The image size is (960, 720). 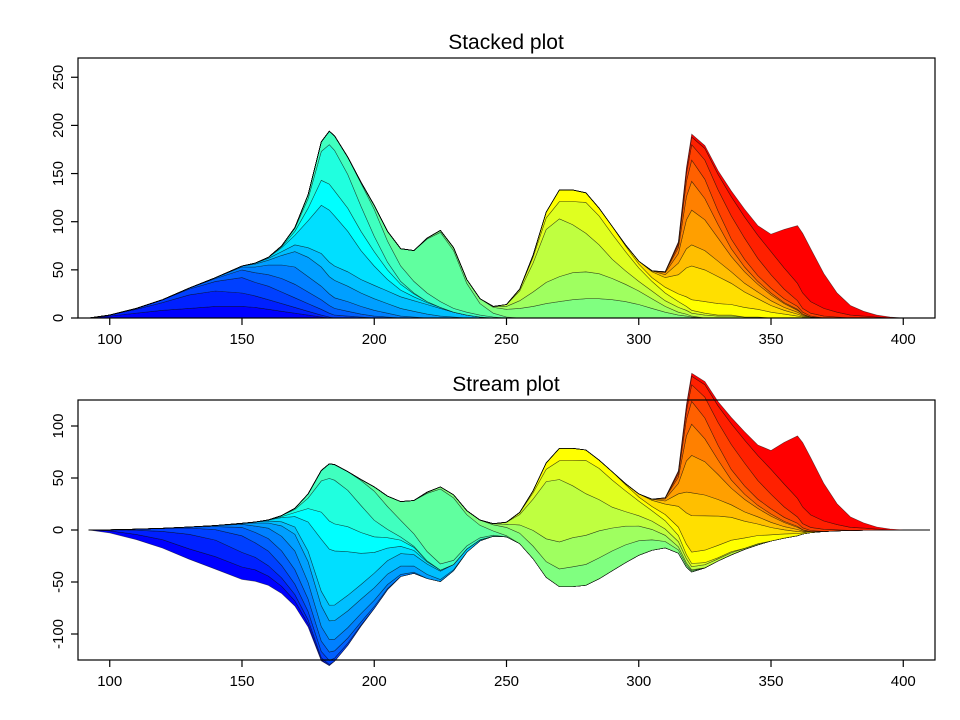 I want to click on stacked-plot-y-tick-label: 0, so click(x=58, y=318).